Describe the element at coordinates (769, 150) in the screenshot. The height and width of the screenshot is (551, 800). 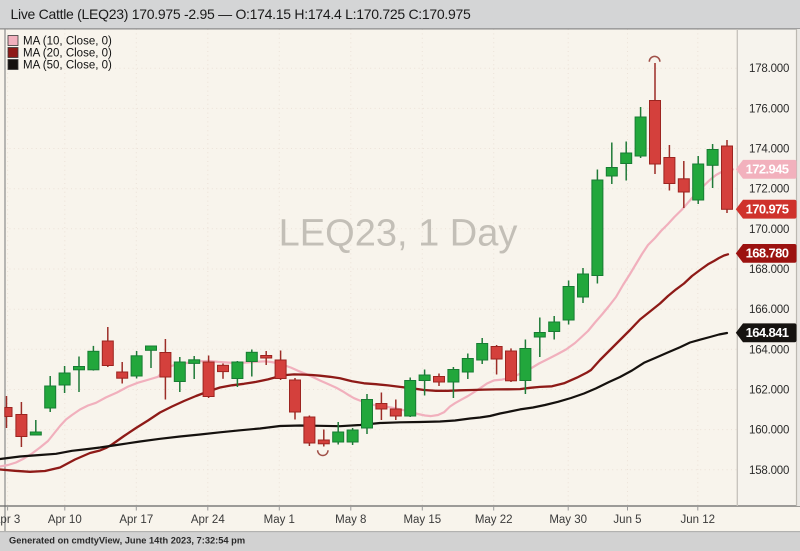
I see `svg-text: 174.000` at that location.